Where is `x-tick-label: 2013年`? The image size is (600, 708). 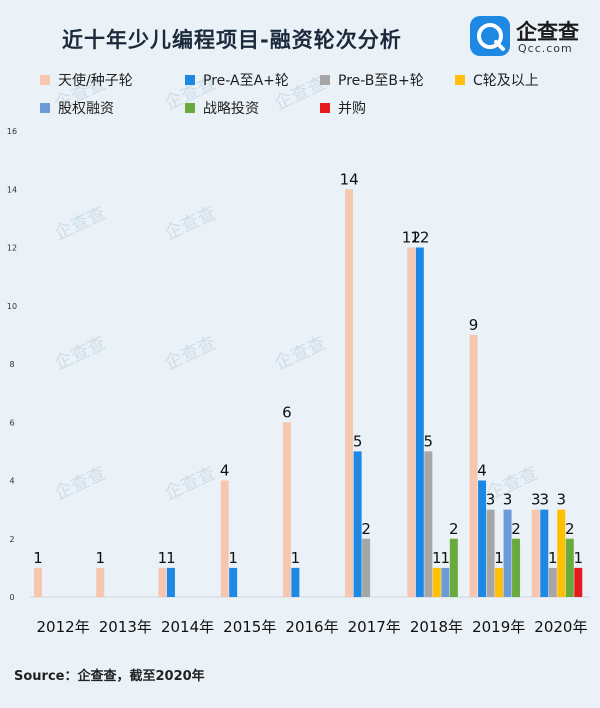 x-tick-label: 2013年 is located at coordinates (125, 627).